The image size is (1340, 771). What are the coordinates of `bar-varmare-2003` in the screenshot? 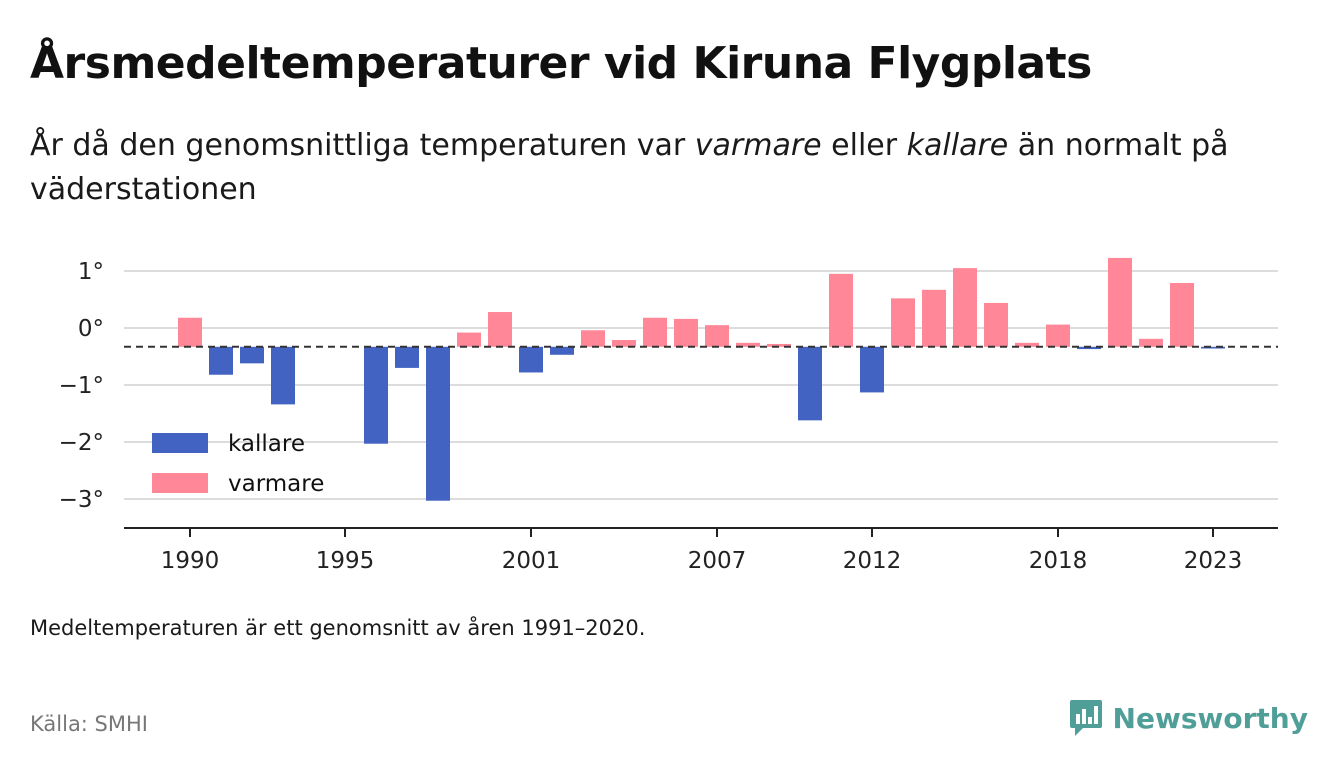 It's located at (593, 338).